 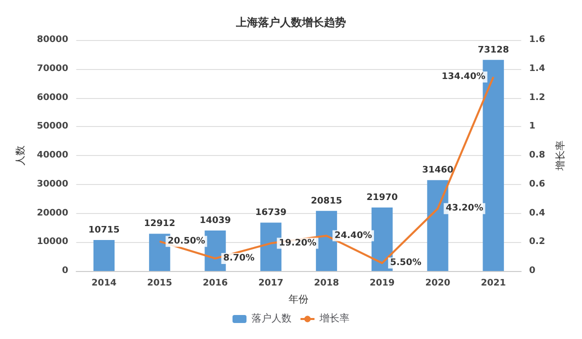 I want to click on data-label: 43.20%, so click(x=465, y=209).